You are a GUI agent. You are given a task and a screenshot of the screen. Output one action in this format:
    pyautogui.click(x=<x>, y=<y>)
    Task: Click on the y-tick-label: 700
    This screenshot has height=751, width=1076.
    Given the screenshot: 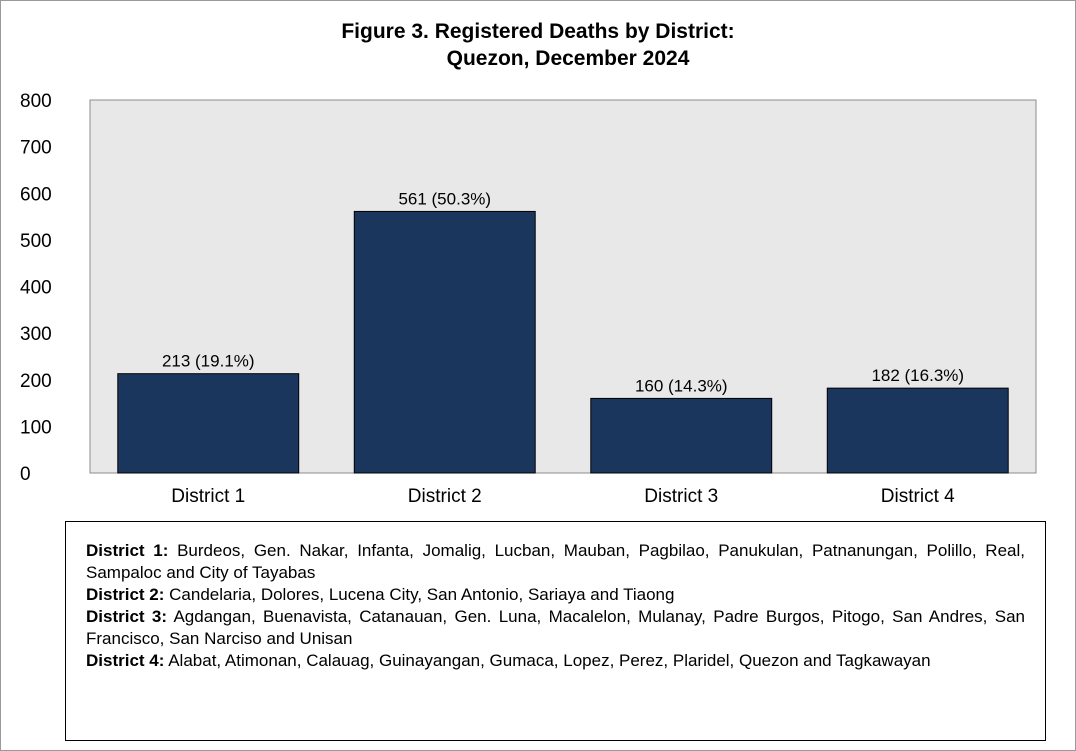 What is the action you would take?
    pyautogui.click(x=36, y=148)
    